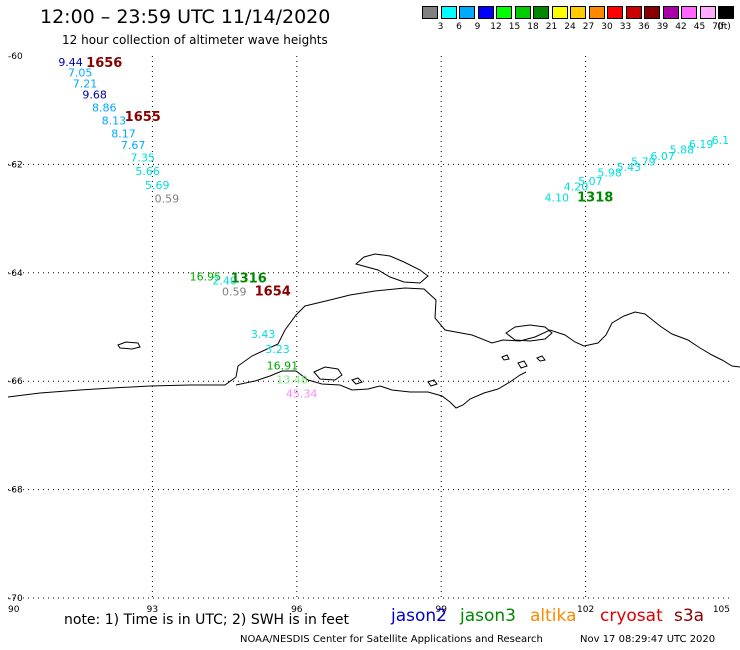 This screenshot has height=650, width=740. Describe the element at coordinates (143, 158) in the screenshot. I see `wave-height-label: 7.35` at that location.